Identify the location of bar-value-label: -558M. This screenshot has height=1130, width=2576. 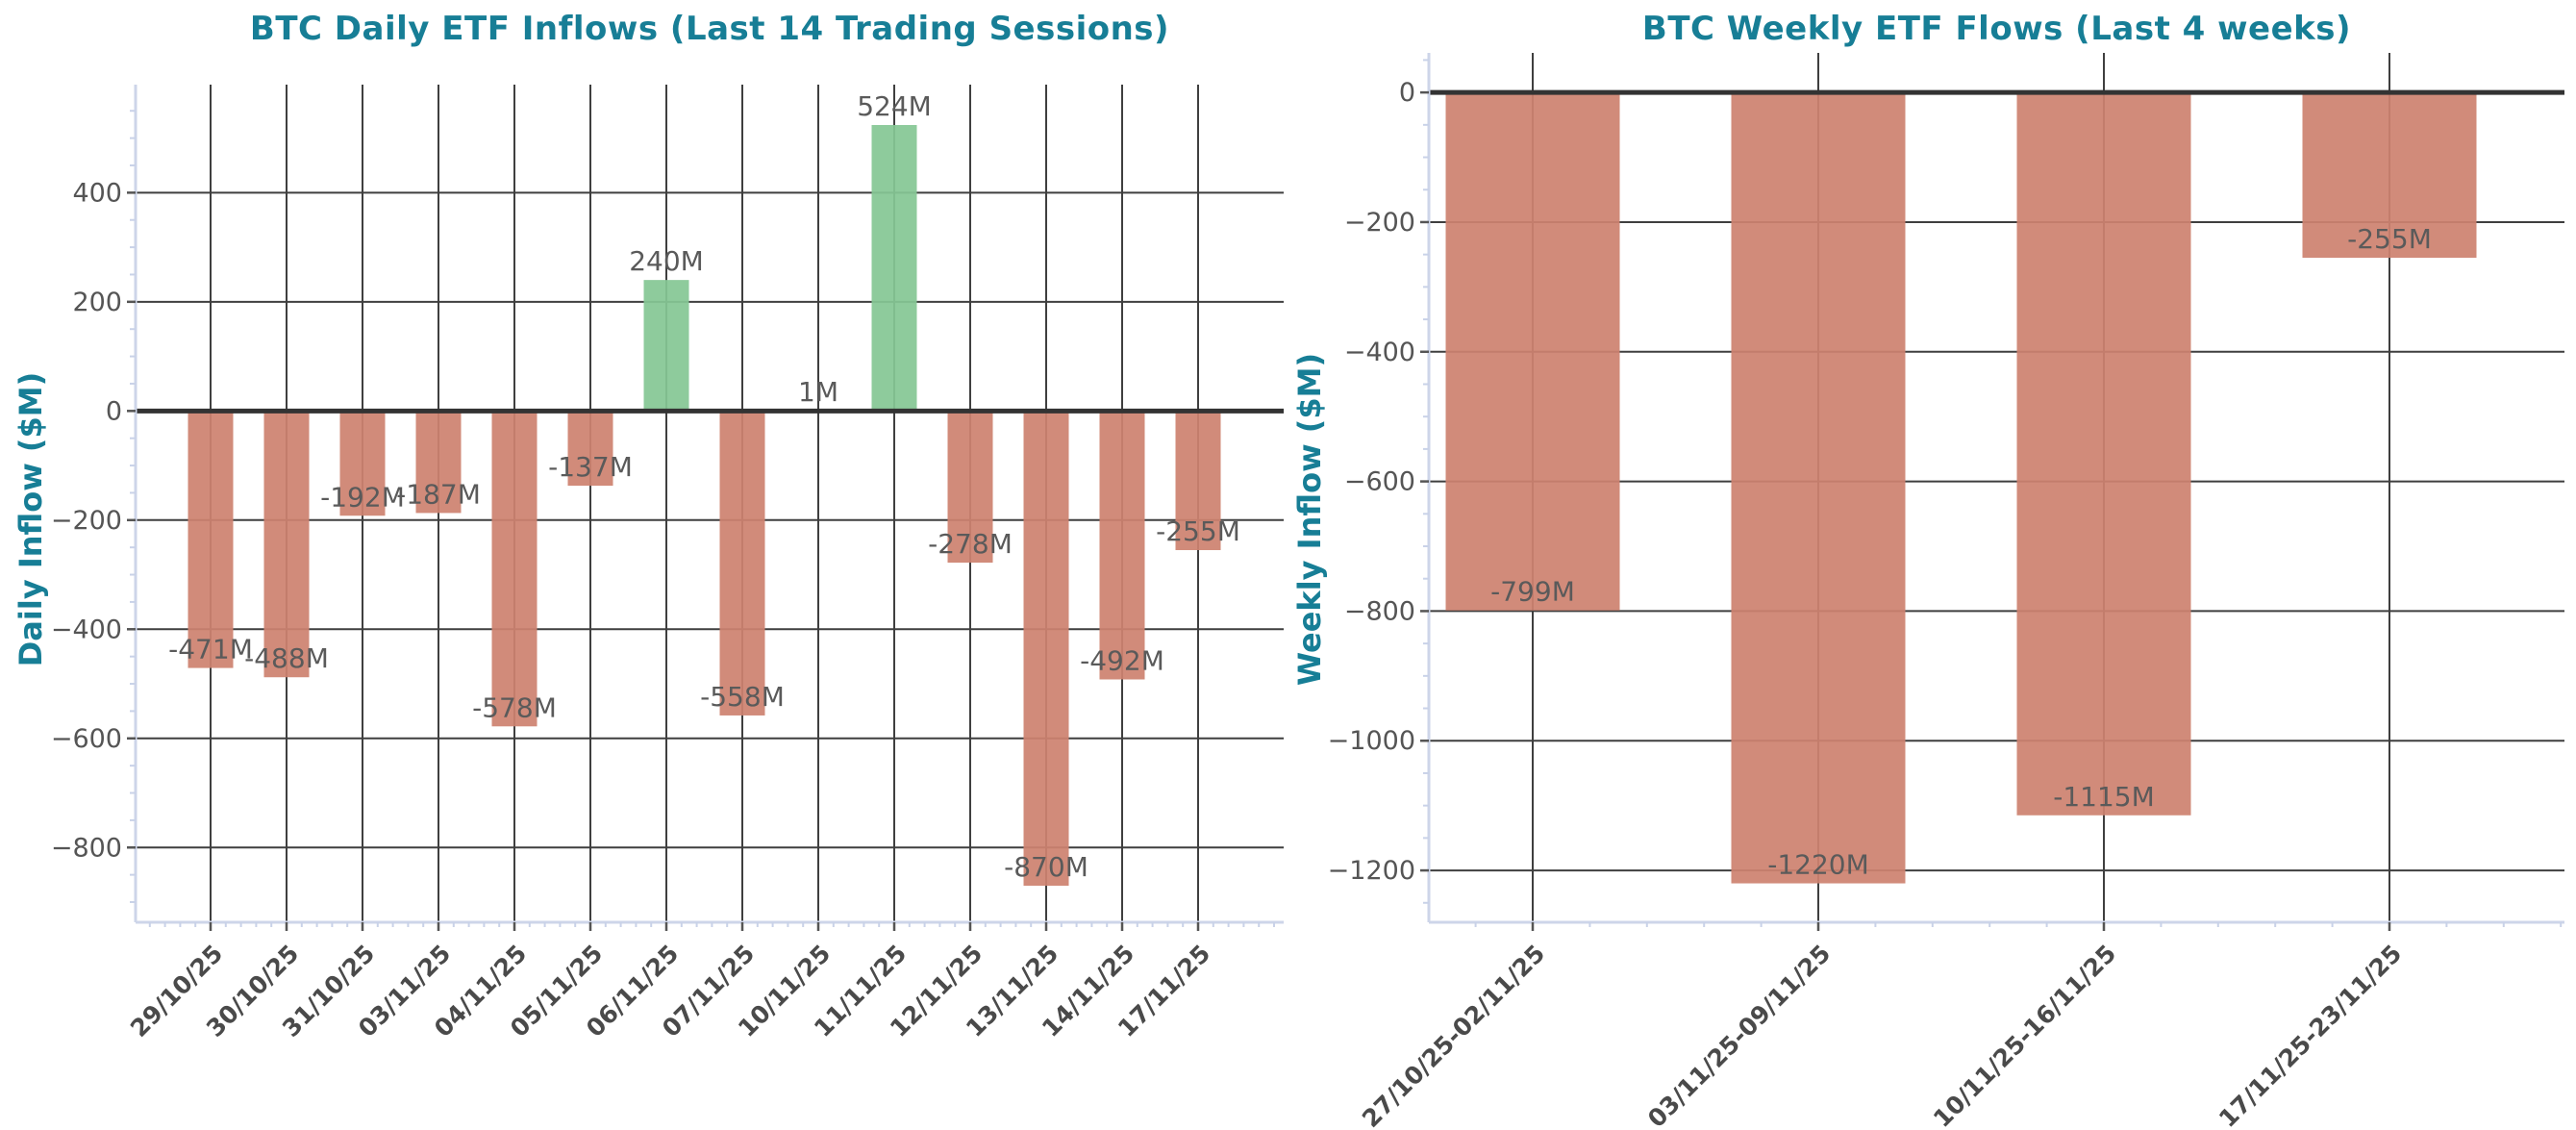
(742, 697).